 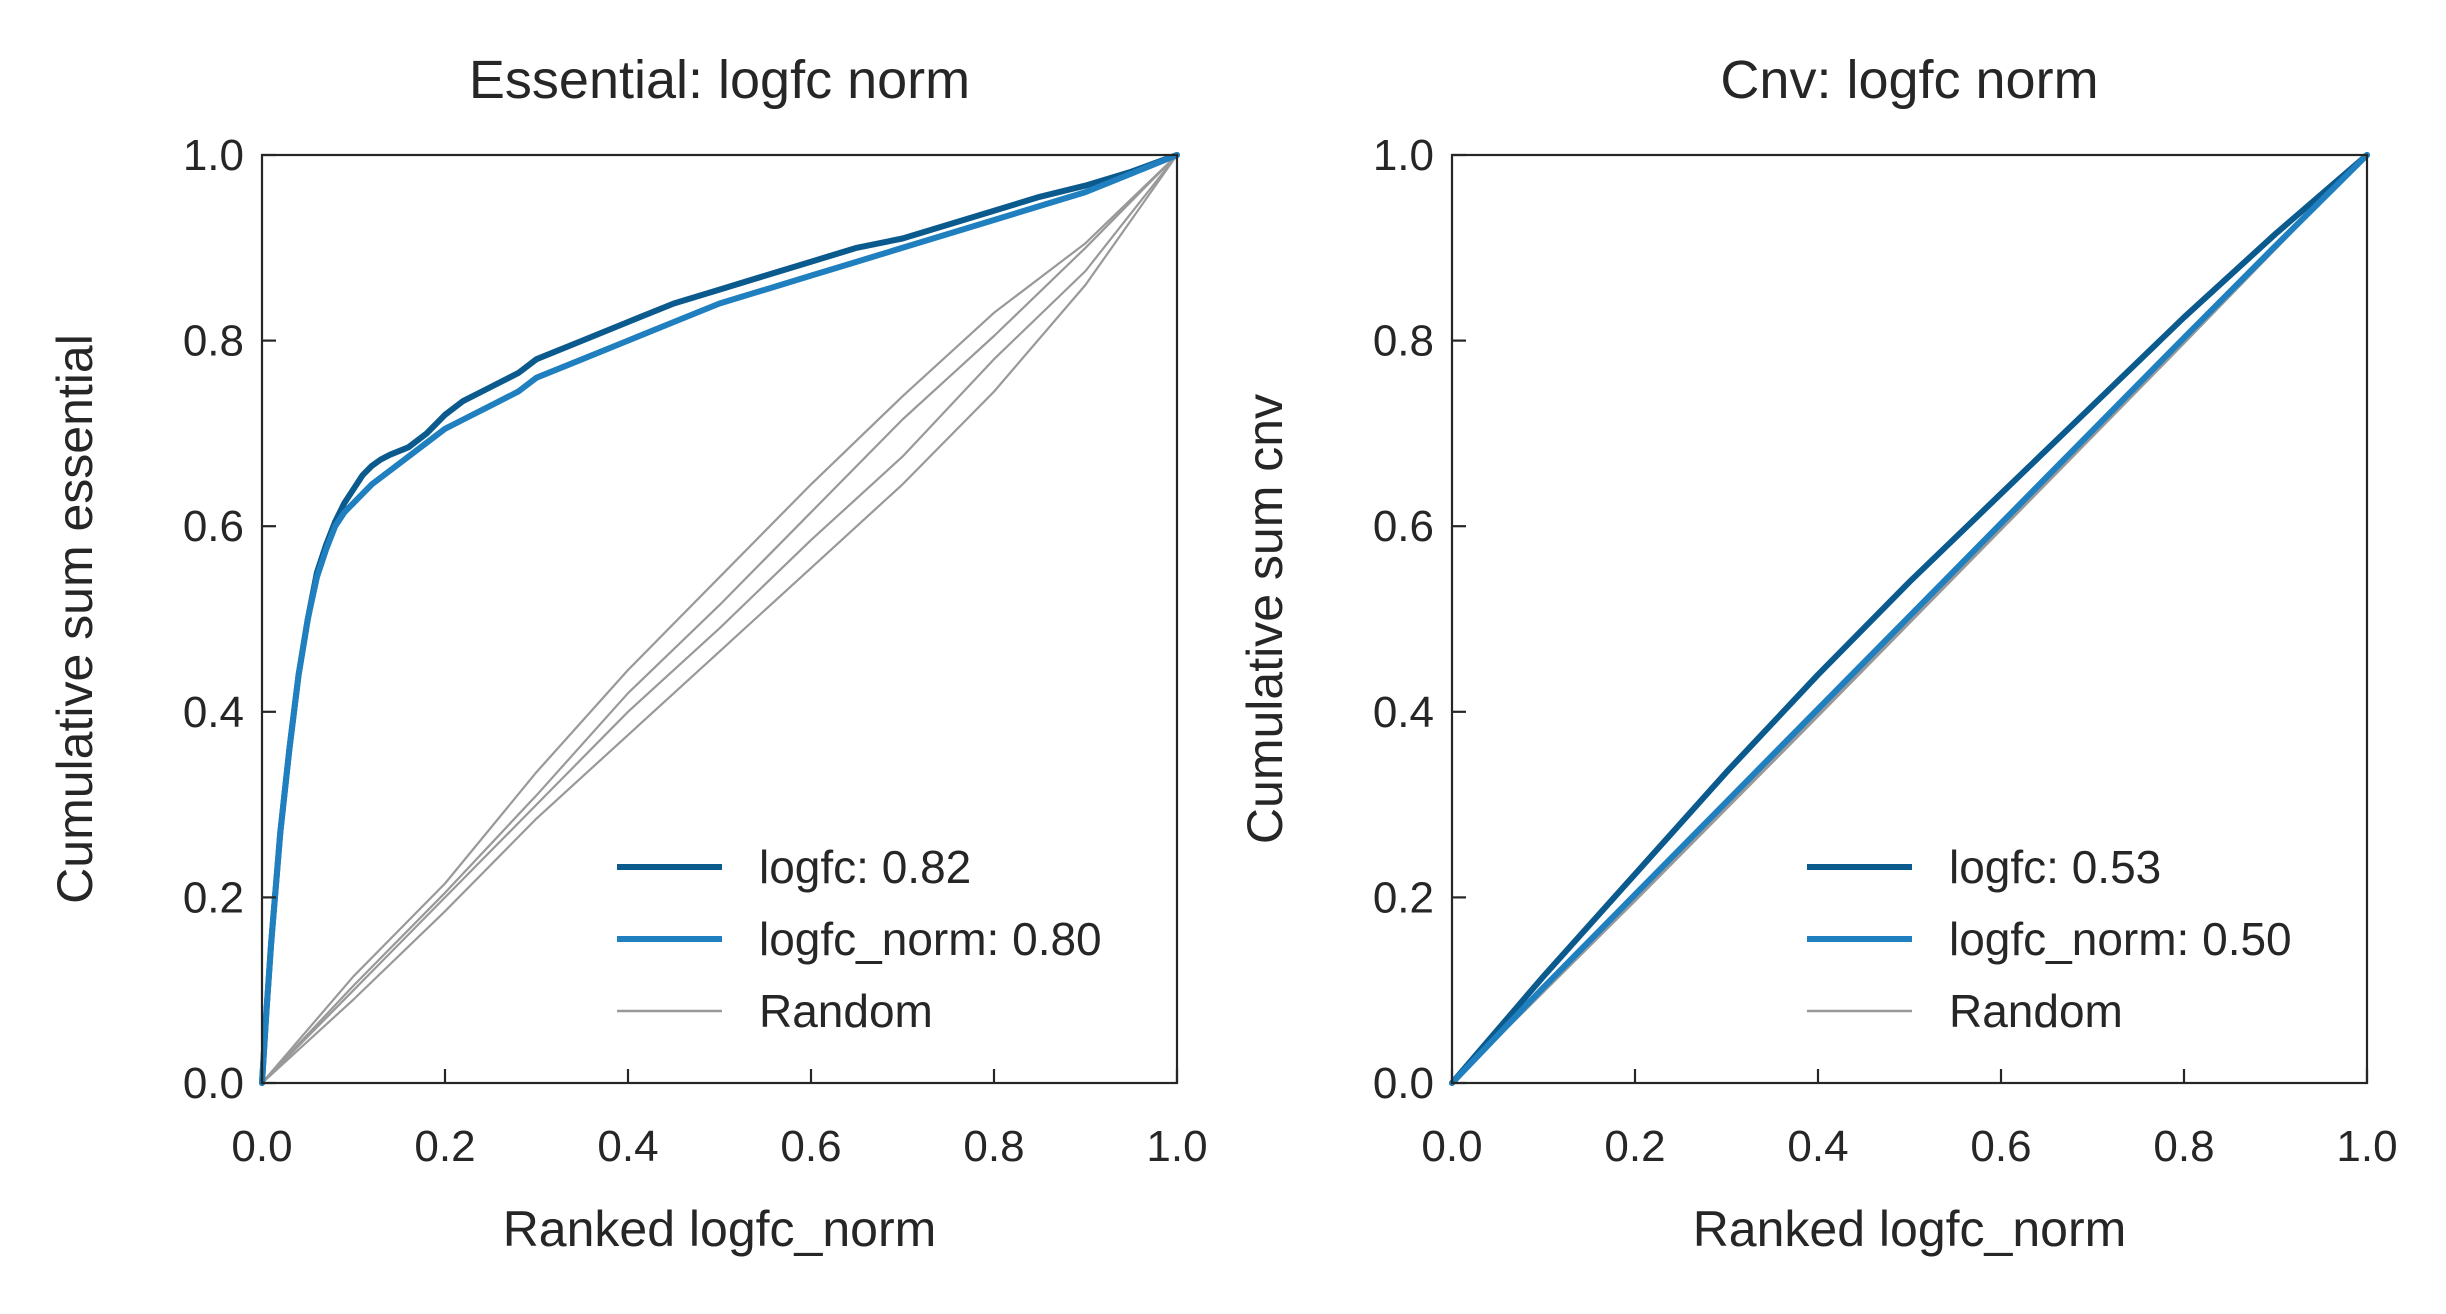 I want to click on legend-label: logfc_norm: 0.50, so click(x=2120, y=939).